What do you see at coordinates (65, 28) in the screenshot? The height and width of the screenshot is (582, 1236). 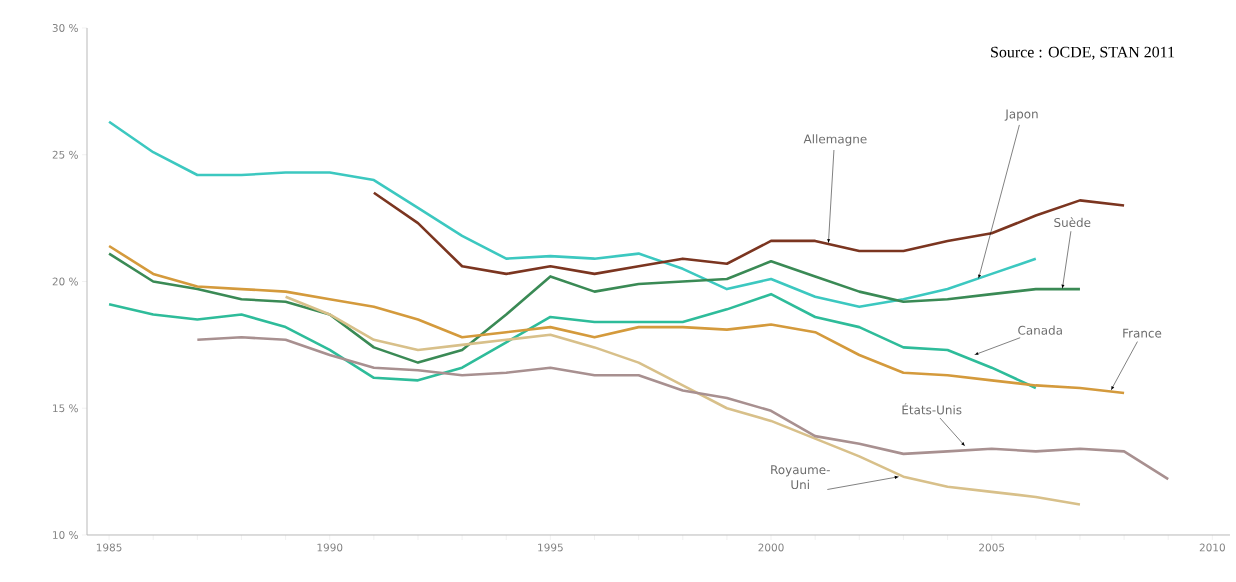 I see `y-tick-label: 30 %` at bounding box center [65, 28].